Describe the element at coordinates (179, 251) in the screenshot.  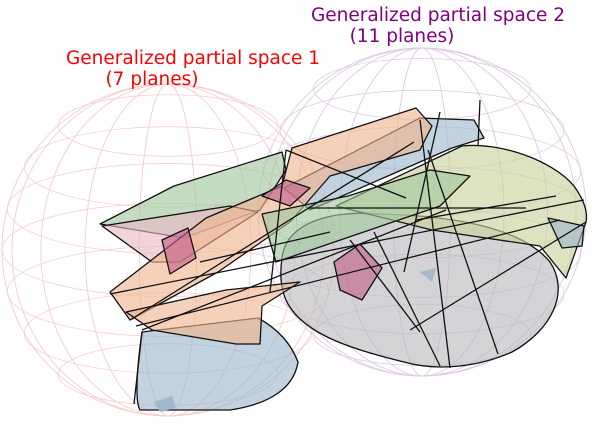
I see `plane-magenta-left` at that location.